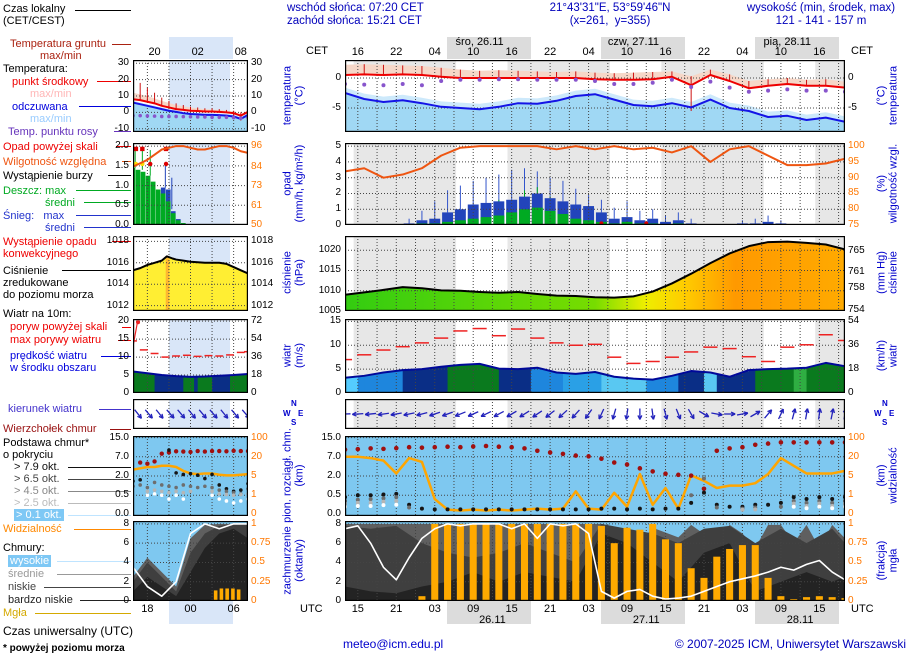  Describe the element at coordinates (37, 314) in the screenshot. I see `sidebar-label: Wiatr na 10m:` at that location.